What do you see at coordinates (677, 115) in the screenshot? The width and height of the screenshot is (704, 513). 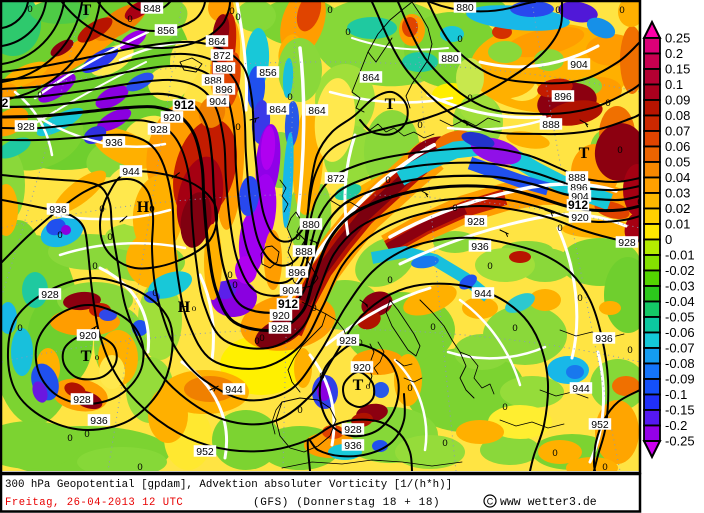 I see `svg-text: 0.08` at bounding box center [677, 115].